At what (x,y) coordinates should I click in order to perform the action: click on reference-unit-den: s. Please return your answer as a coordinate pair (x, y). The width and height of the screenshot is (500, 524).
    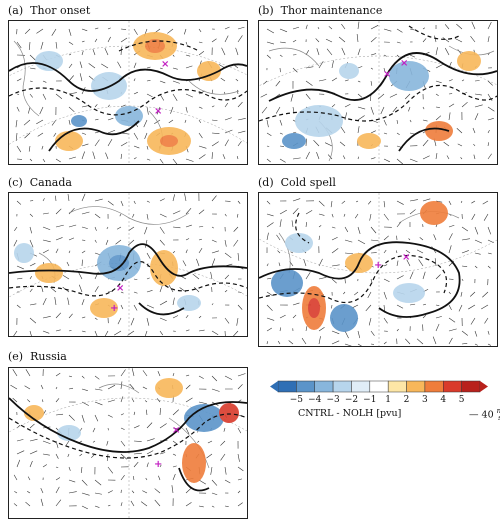
    Looking at the image, I should click on (499, 418).